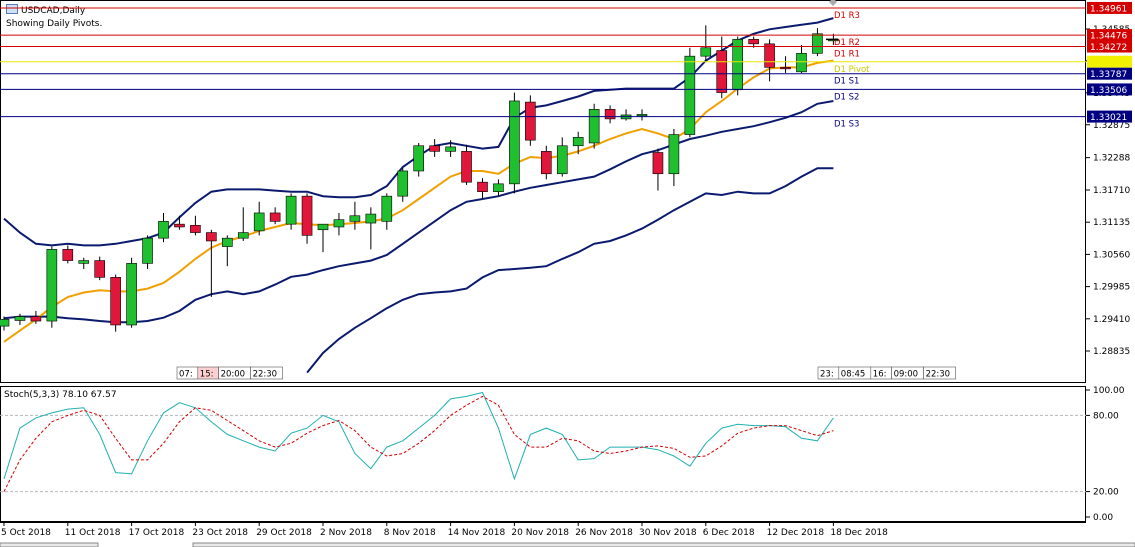 Image resolution: width=1135 pixels, height=547 pixels. What do you see at coordinates (853, 375) in the screenshot?
I see `session-marker-label: 08:45` at bounding box center [853, 375].